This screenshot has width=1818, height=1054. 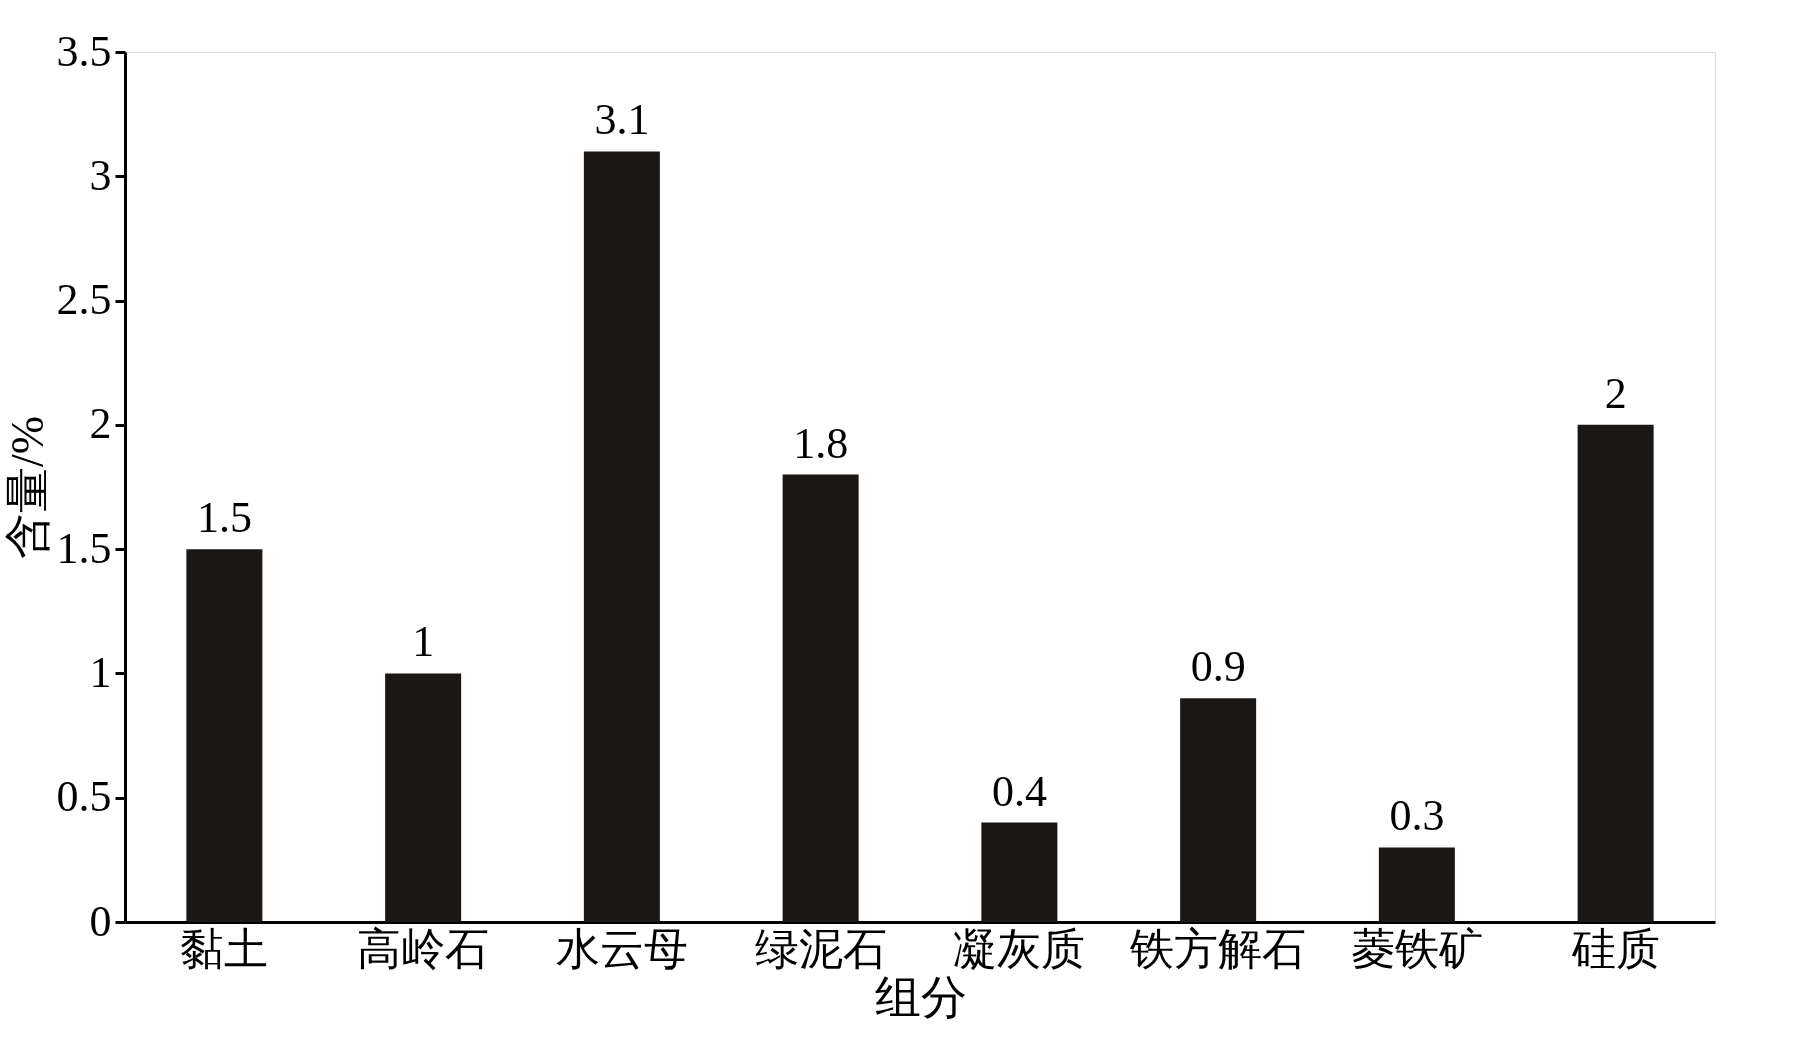 I want to click on y-axis-title: 含量/%, so click(x=27, y=487).